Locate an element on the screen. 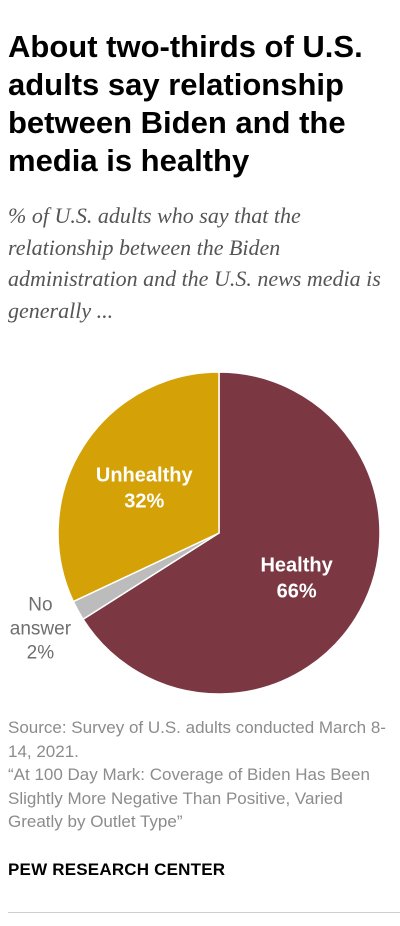 This screenshot has width=400, height=926. slice-label-unhealthy: Unhealthy 32% is located at coordinates (145, 489).